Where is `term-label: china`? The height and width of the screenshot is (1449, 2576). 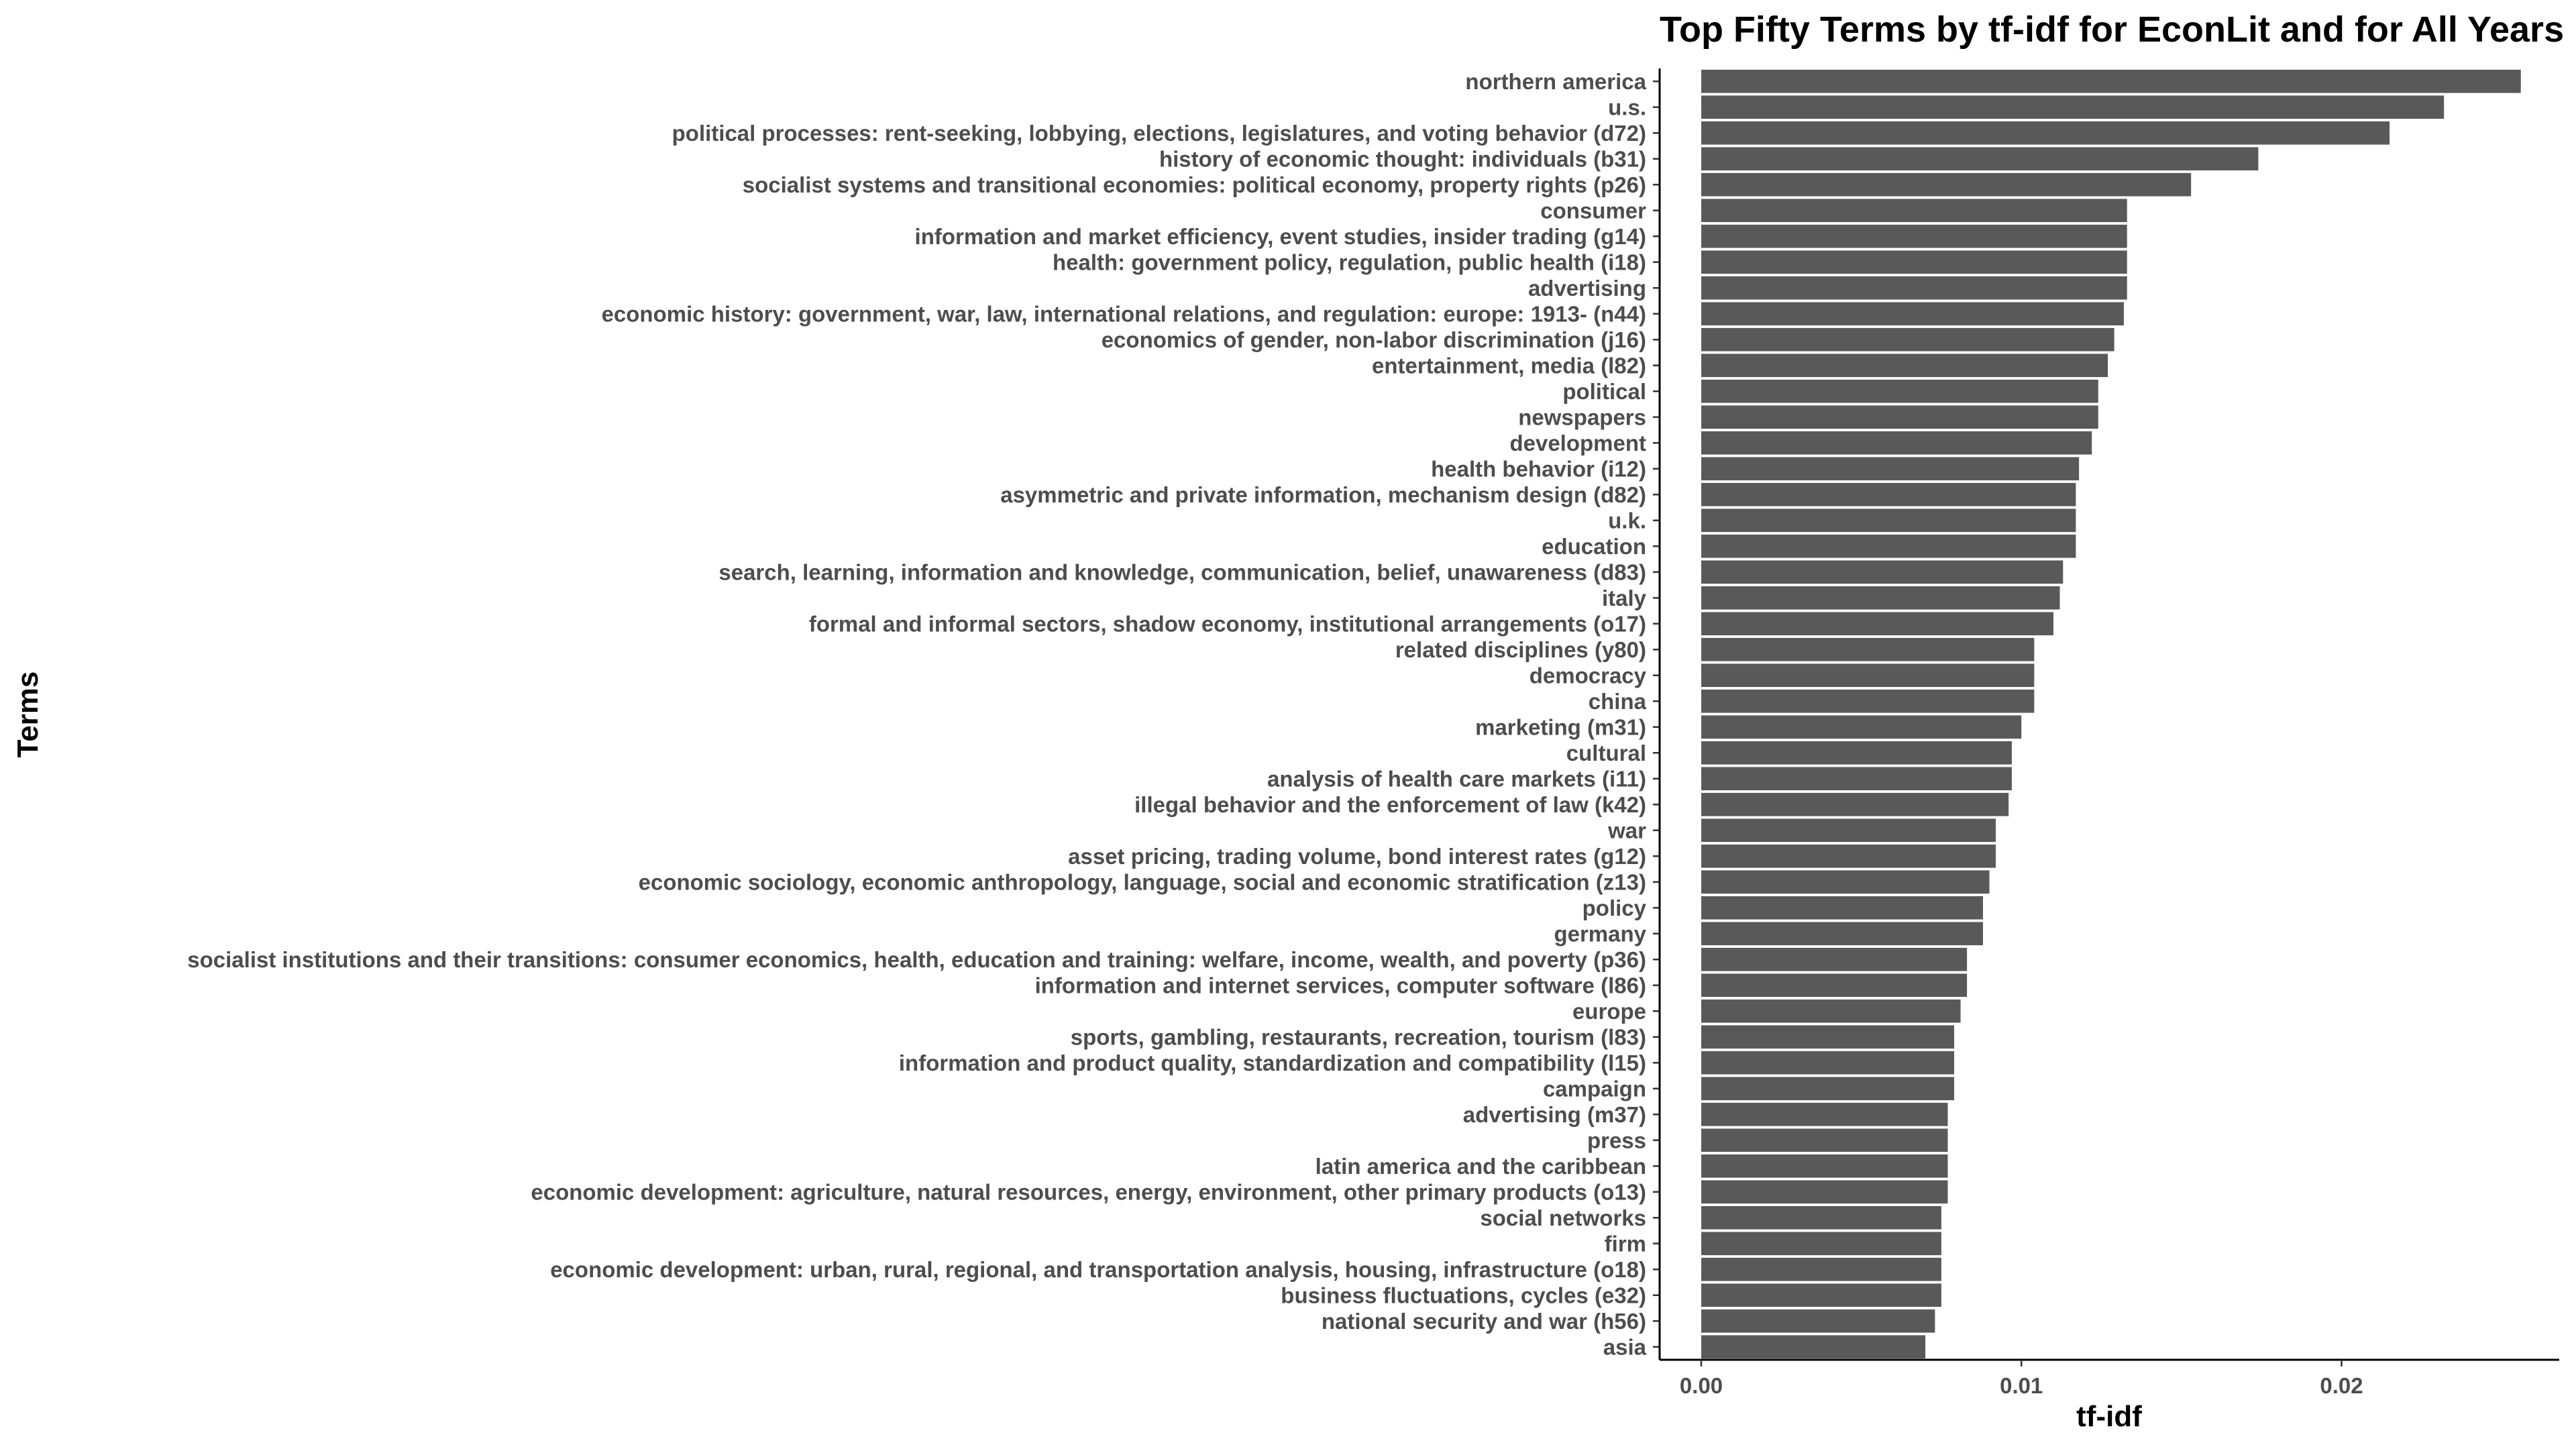
term-label: china is located at coordinates (1618, 701).